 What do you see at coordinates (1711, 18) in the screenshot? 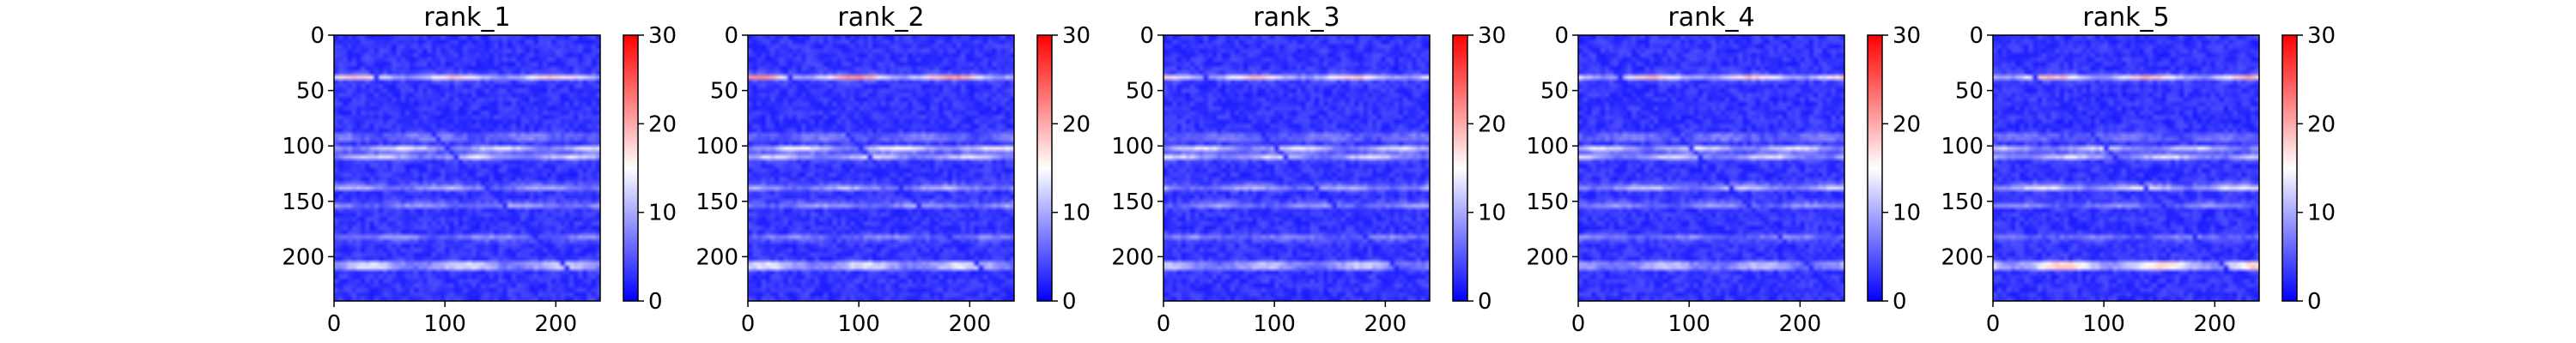
I see `panel-title: rank_4` at bounding box center [1711, 18].